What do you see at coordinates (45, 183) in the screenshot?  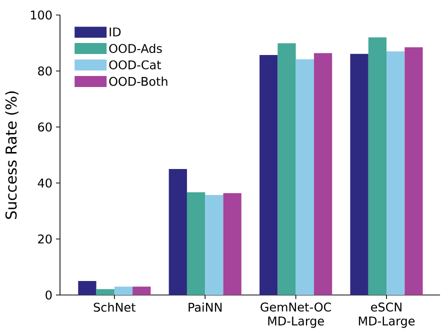 I see `y-tick-label: 40` at bounding box center [45, 183].